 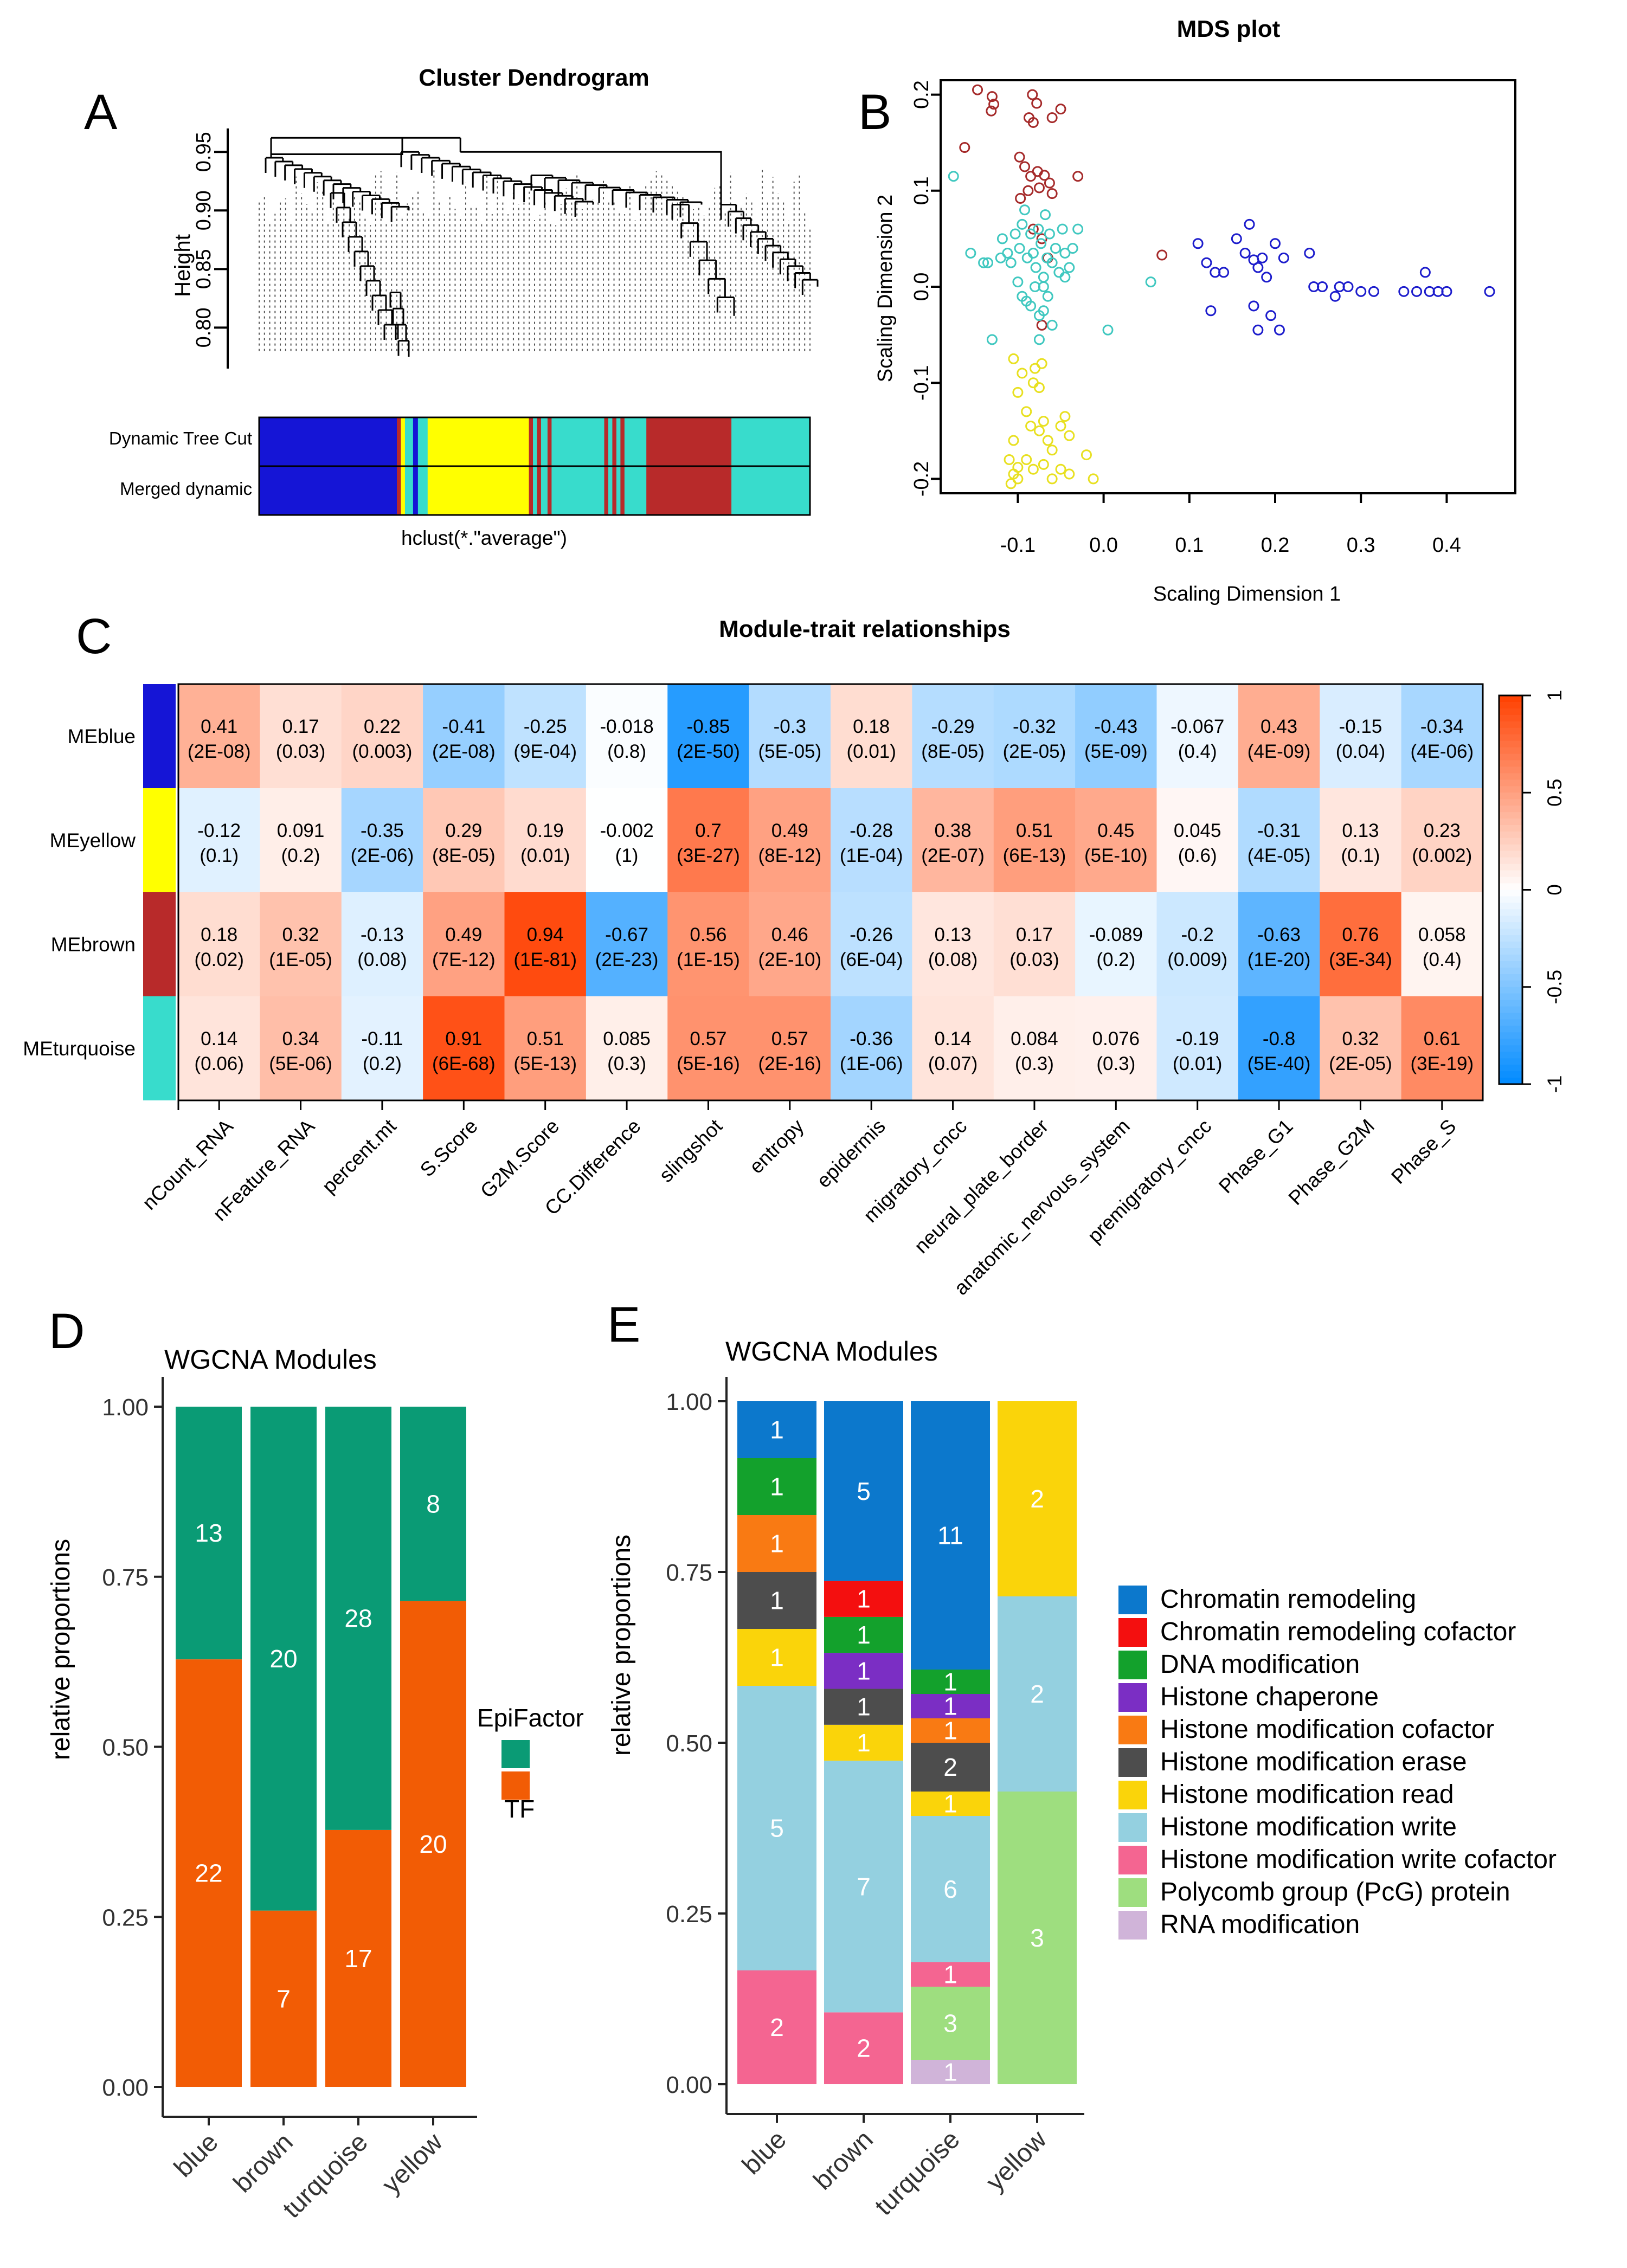 I want to click on legend-swatch-epifactor, so click(x=515, y=1754).